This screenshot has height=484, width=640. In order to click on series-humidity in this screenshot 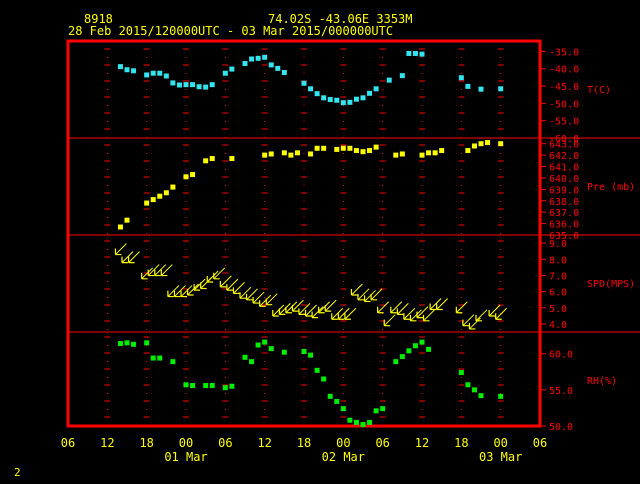, I will do `click(310, 383)`.